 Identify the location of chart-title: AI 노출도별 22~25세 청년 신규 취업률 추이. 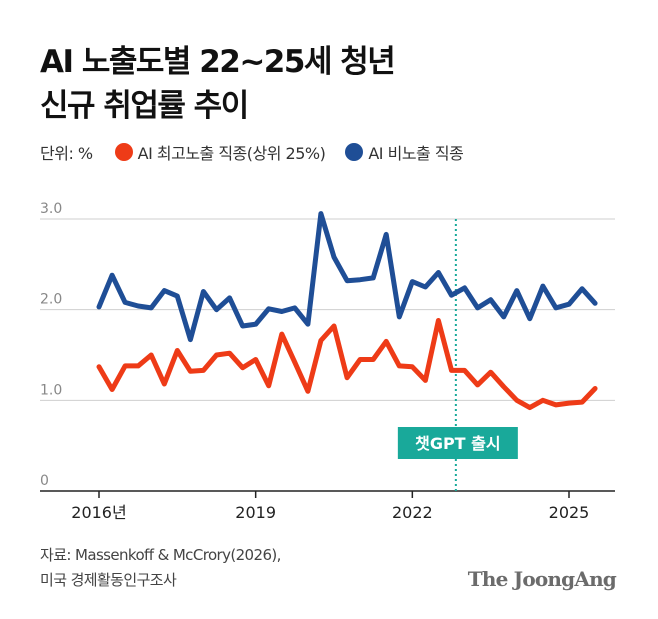
(218, 84).